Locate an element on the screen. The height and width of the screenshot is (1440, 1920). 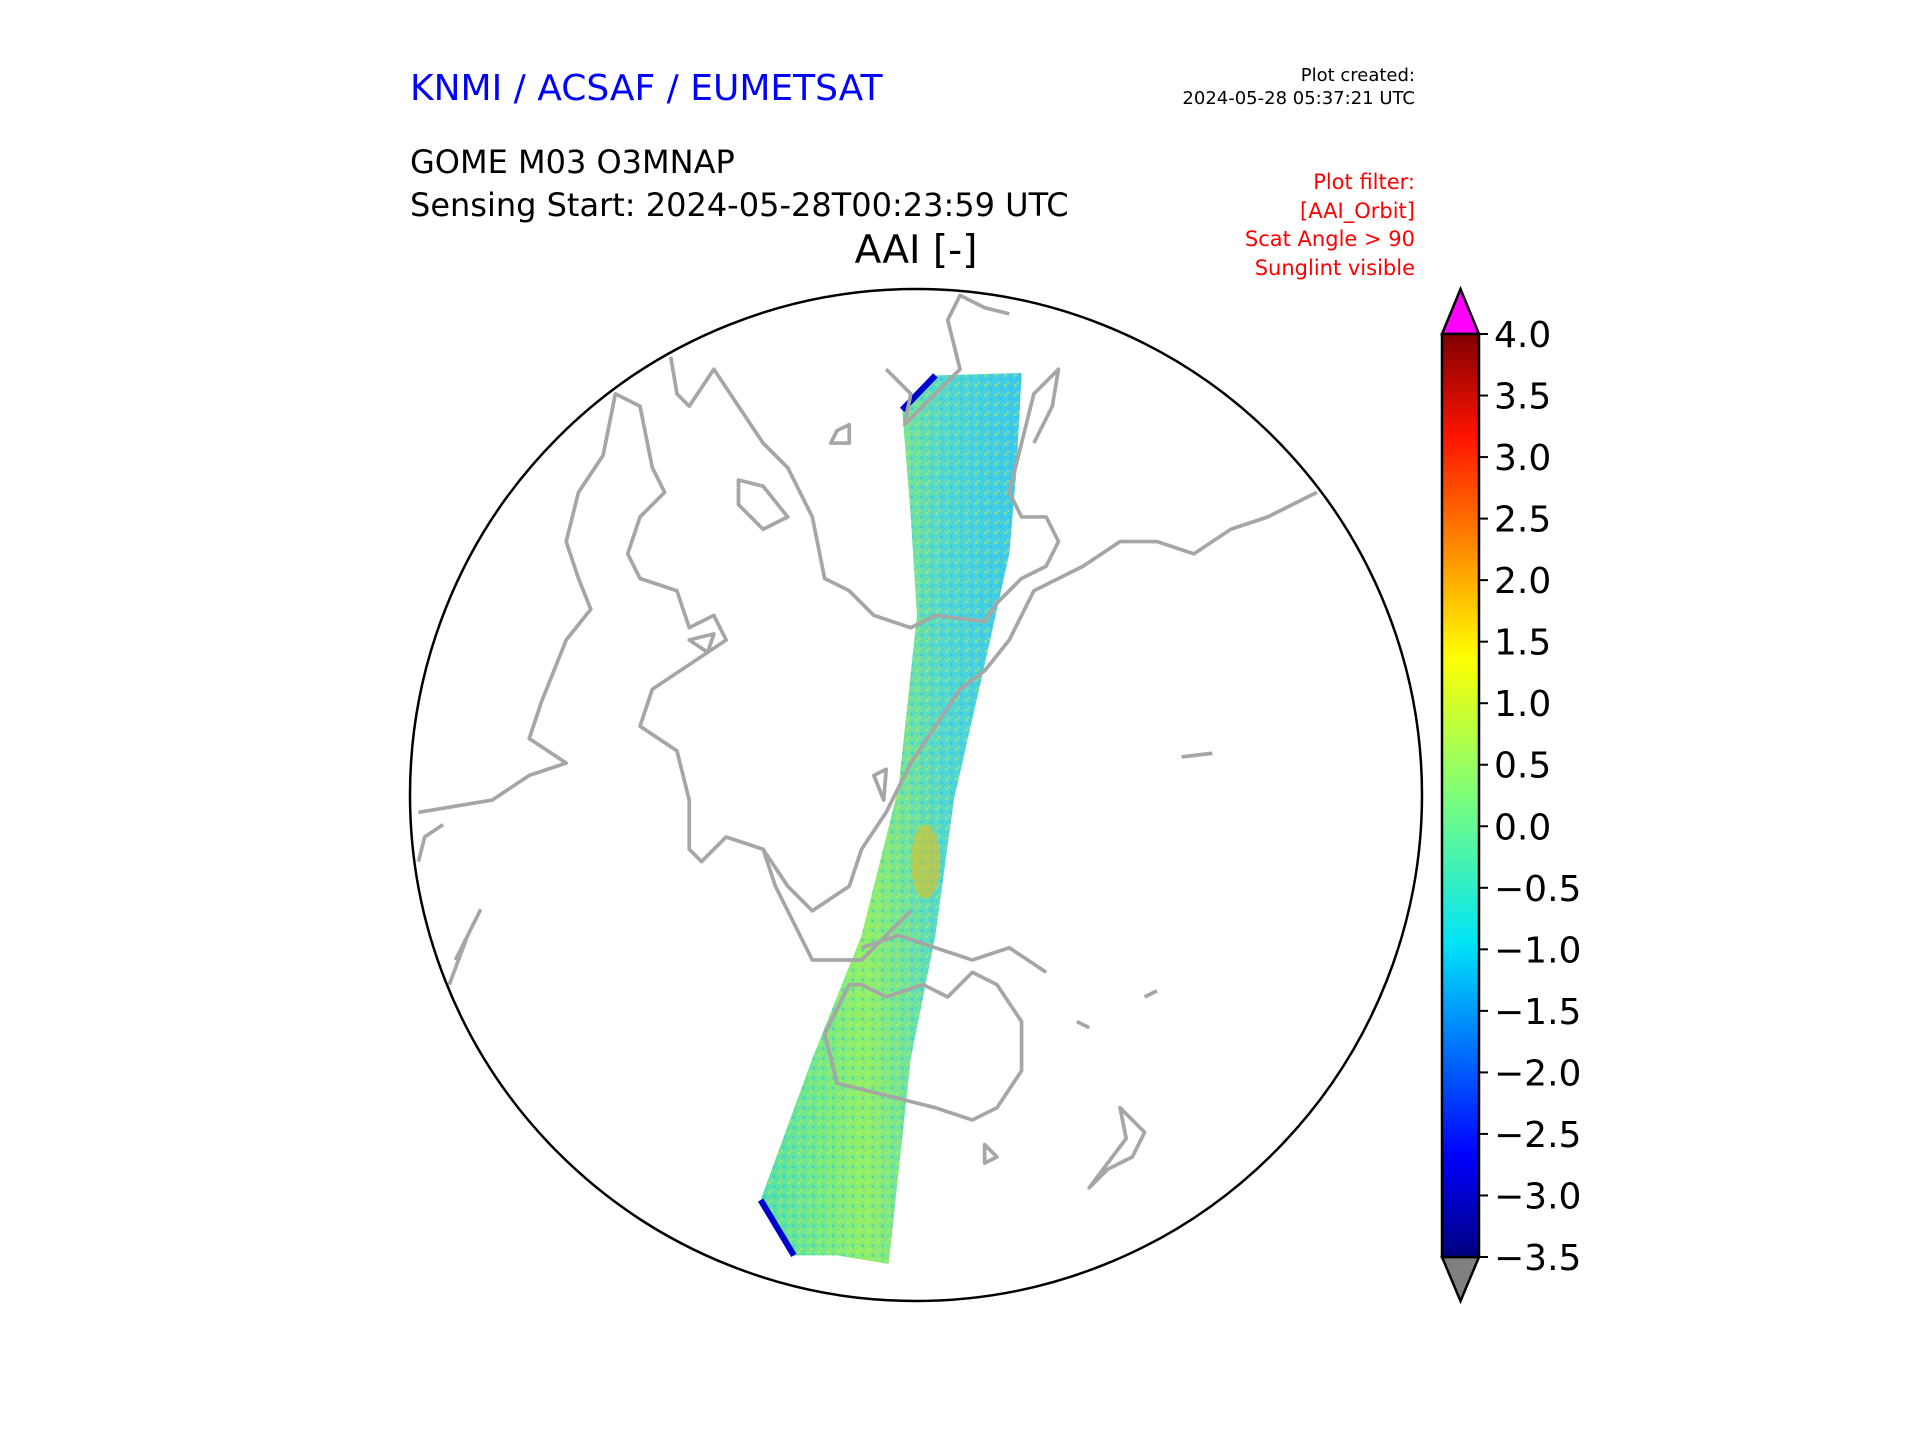
plot-created-value: 2024-05-28 05:37:21 UTC is located at coordinates (1298, 98).